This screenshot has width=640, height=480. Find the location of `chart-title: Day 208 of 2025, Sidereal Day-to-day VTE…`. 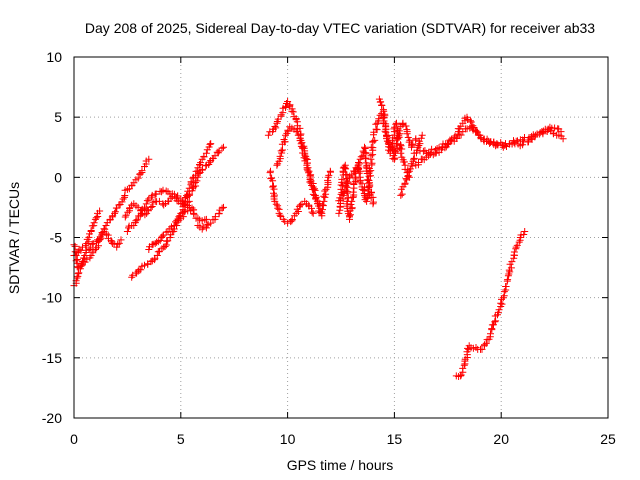

chart-title: Day 208 of 2025, Sidereal Day-to-day VTE… is located at coordinates (340, 28).